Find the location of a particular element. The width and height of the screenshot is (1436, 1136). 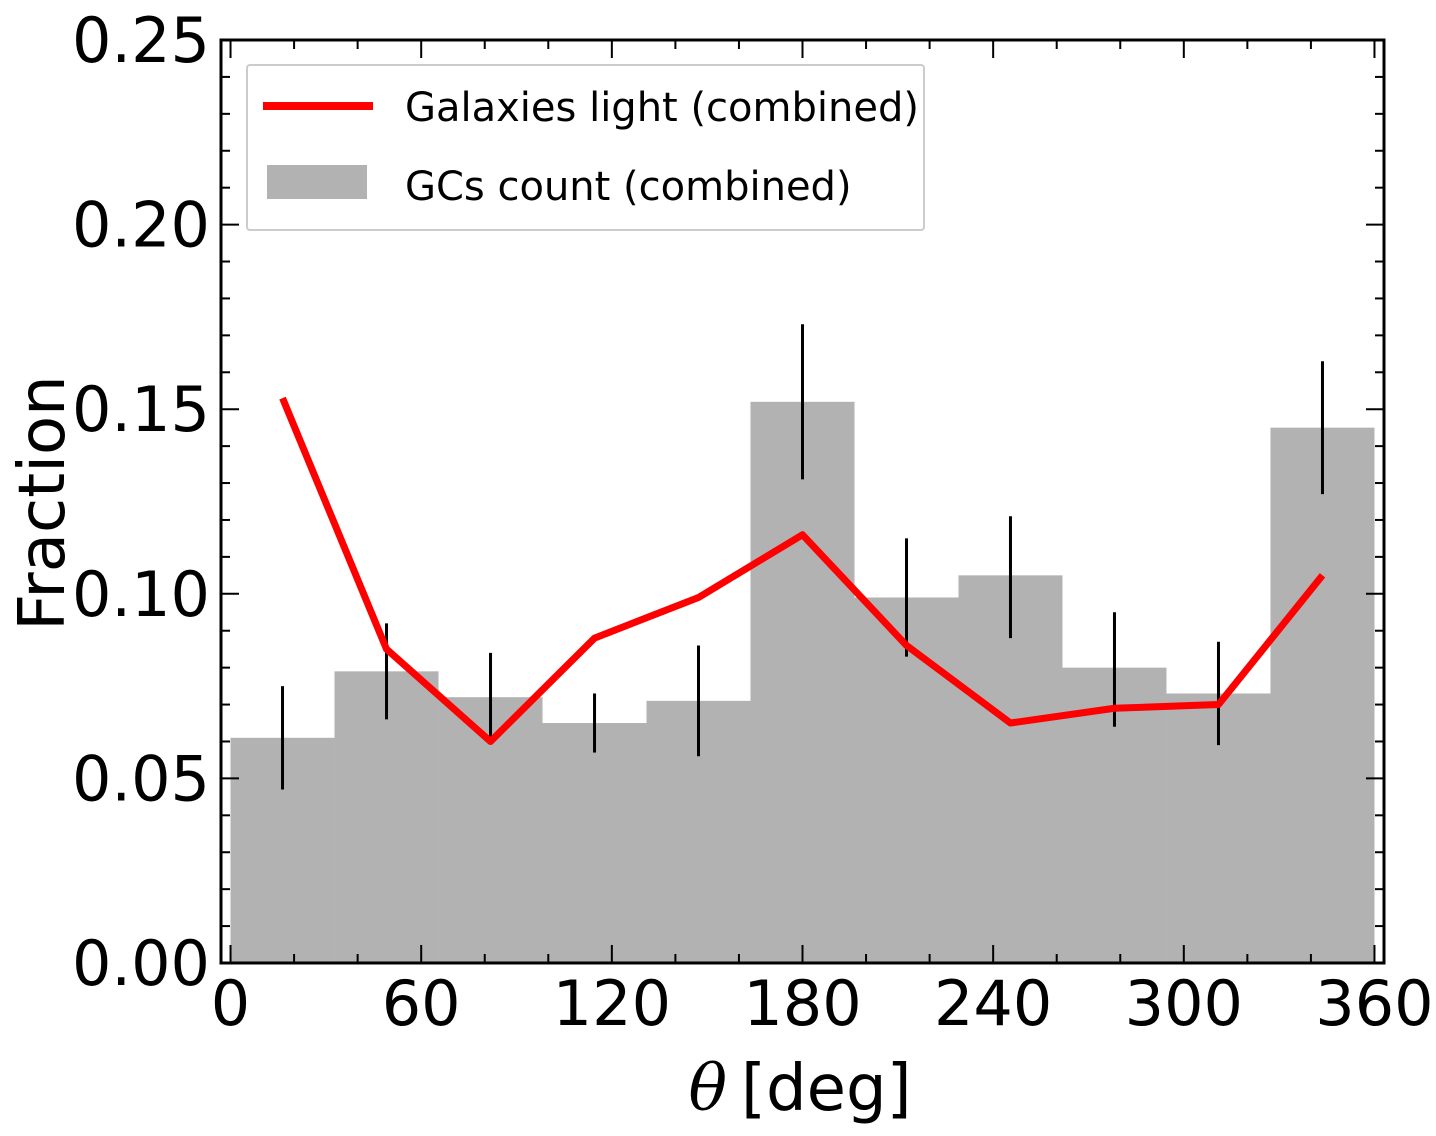

y-tick-label: 0.25 is located at coordinates (141, 40).